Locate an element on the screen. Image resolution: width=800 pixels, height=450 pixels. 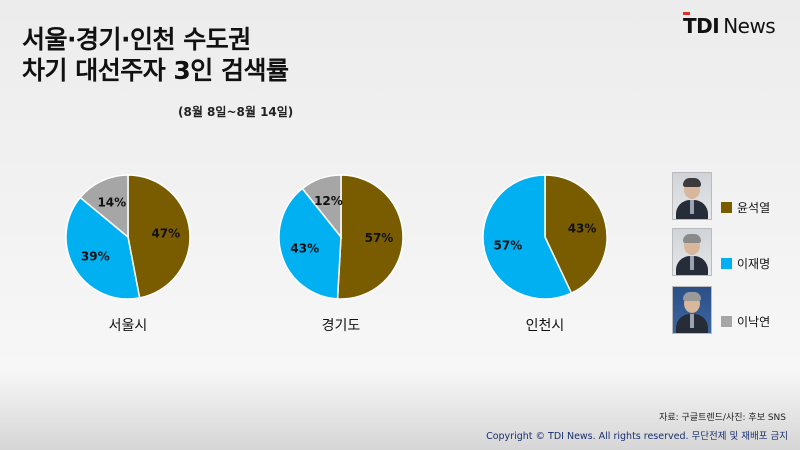
logo-word: News is located at coordinates (749, 26).